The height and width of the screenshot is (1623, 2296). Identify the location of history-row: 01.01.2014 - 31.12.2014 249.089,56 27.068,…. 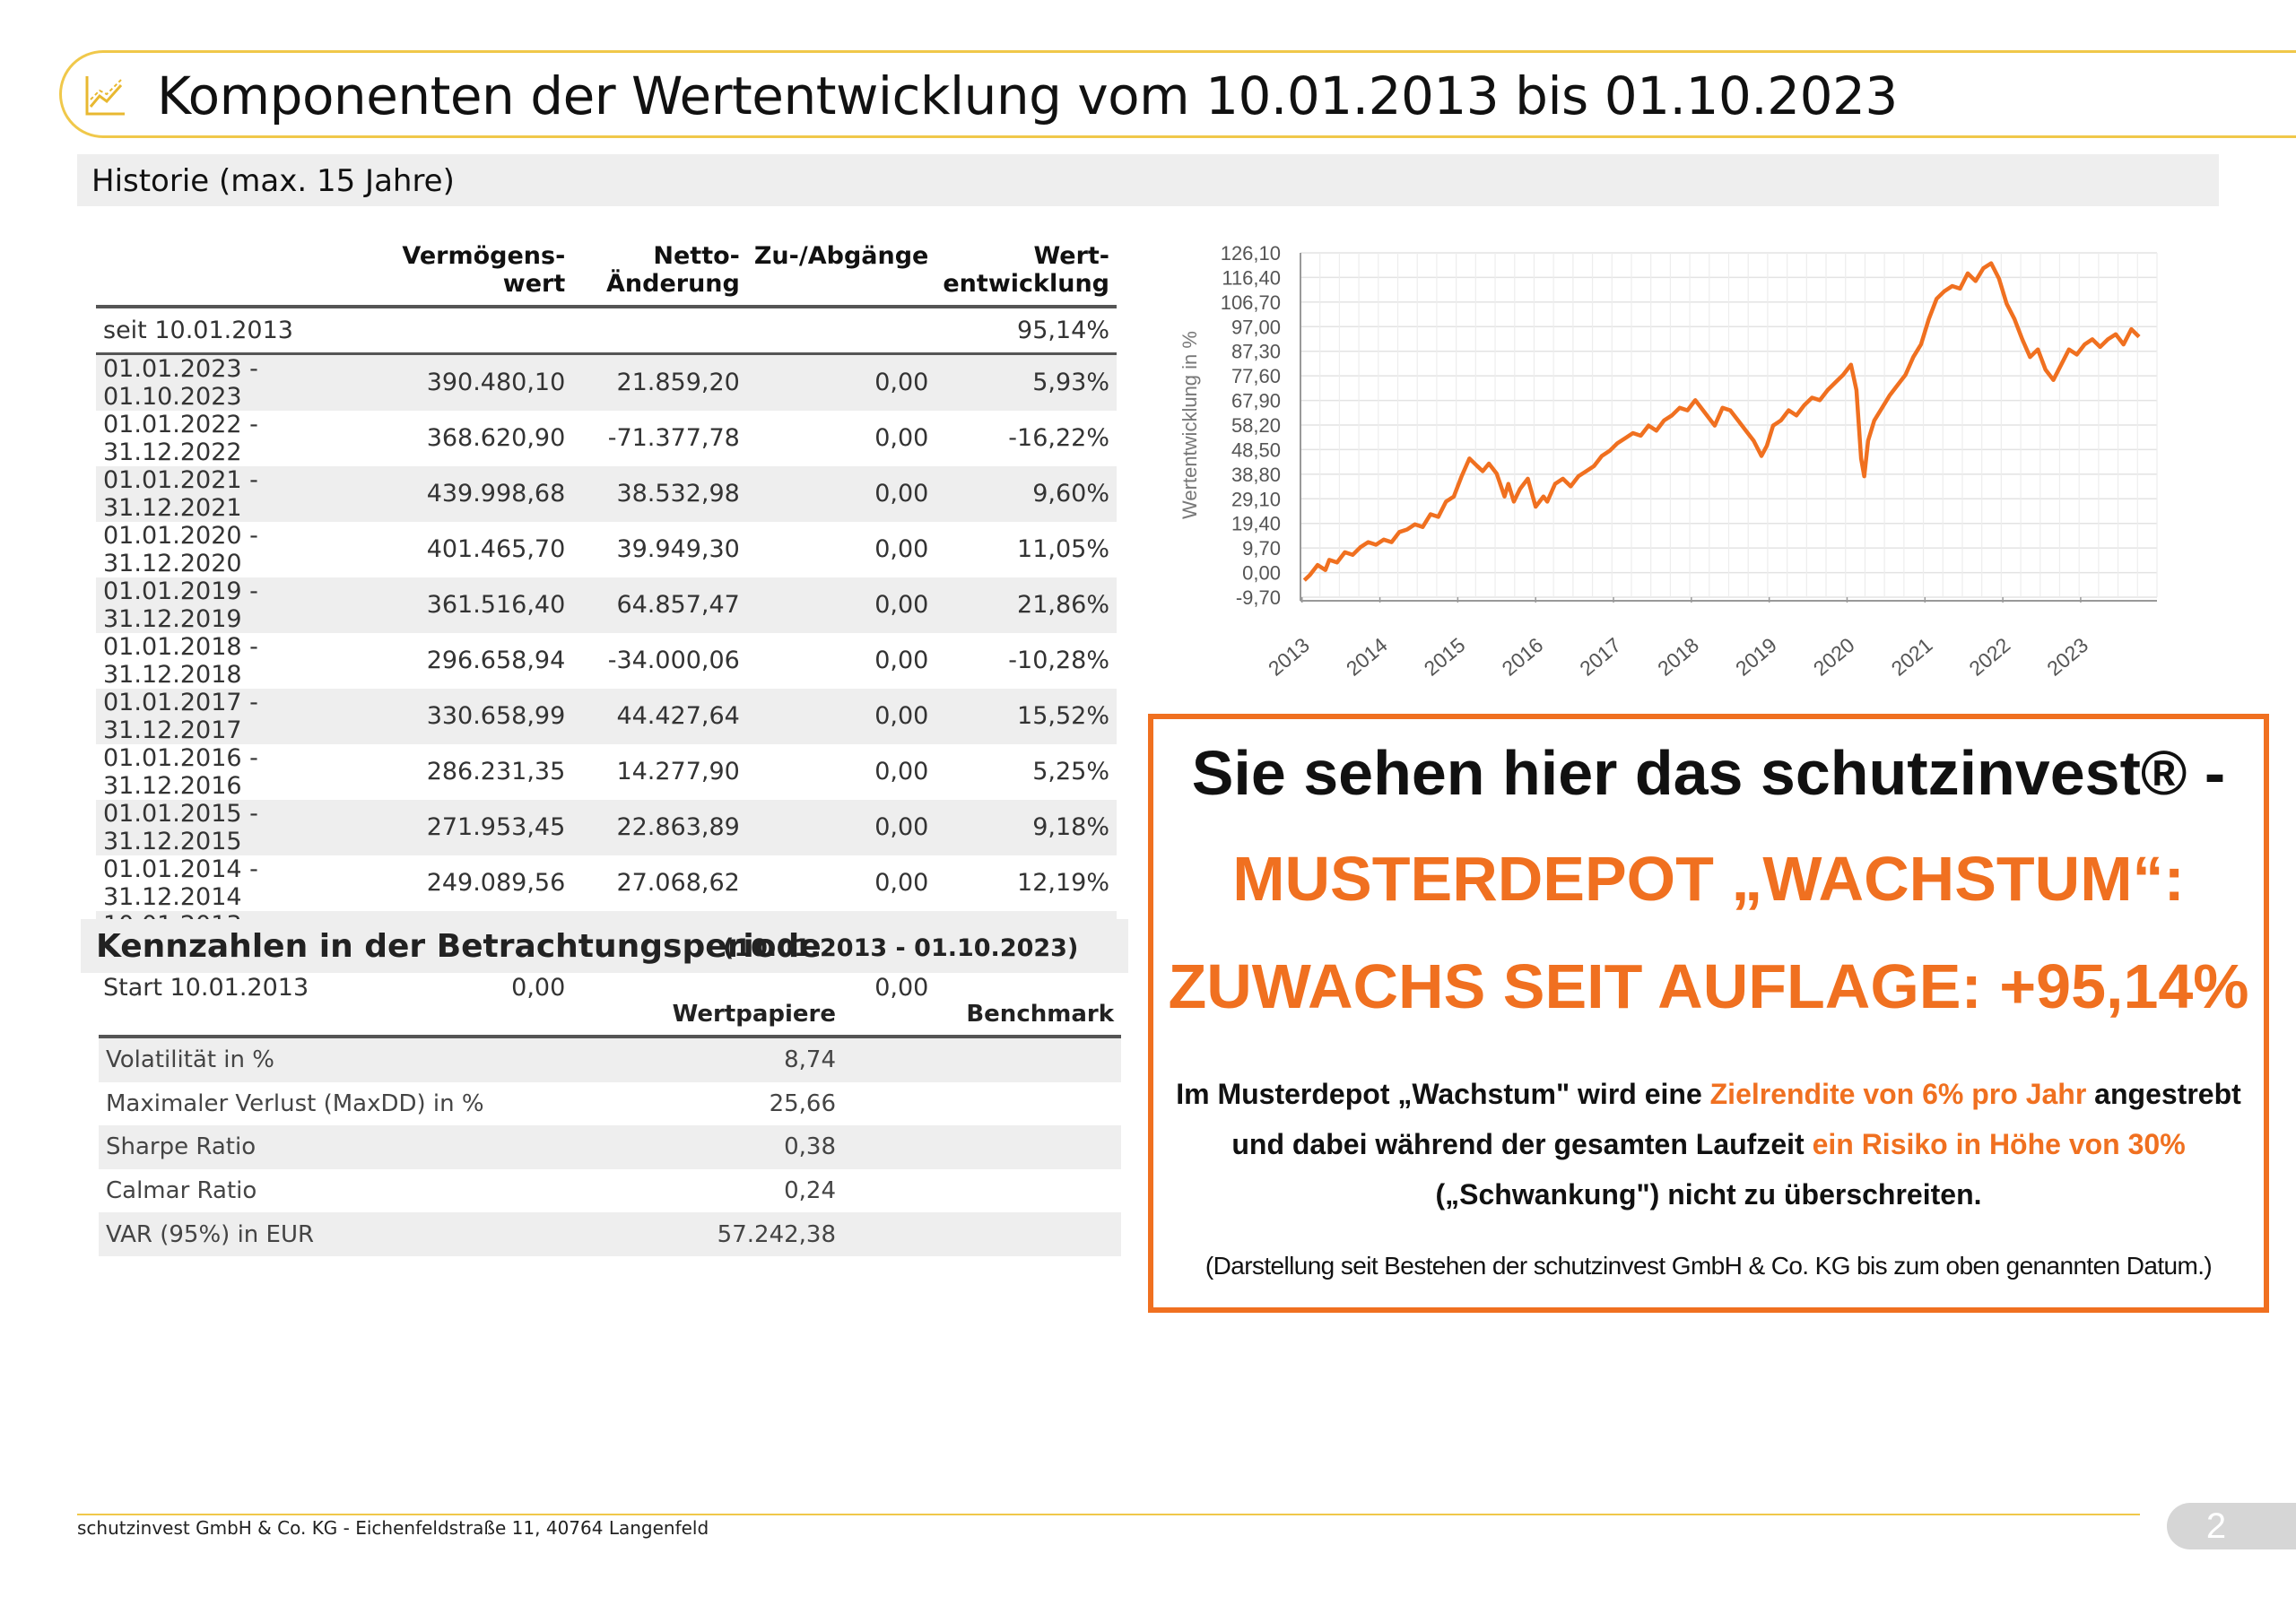
(606, 883).